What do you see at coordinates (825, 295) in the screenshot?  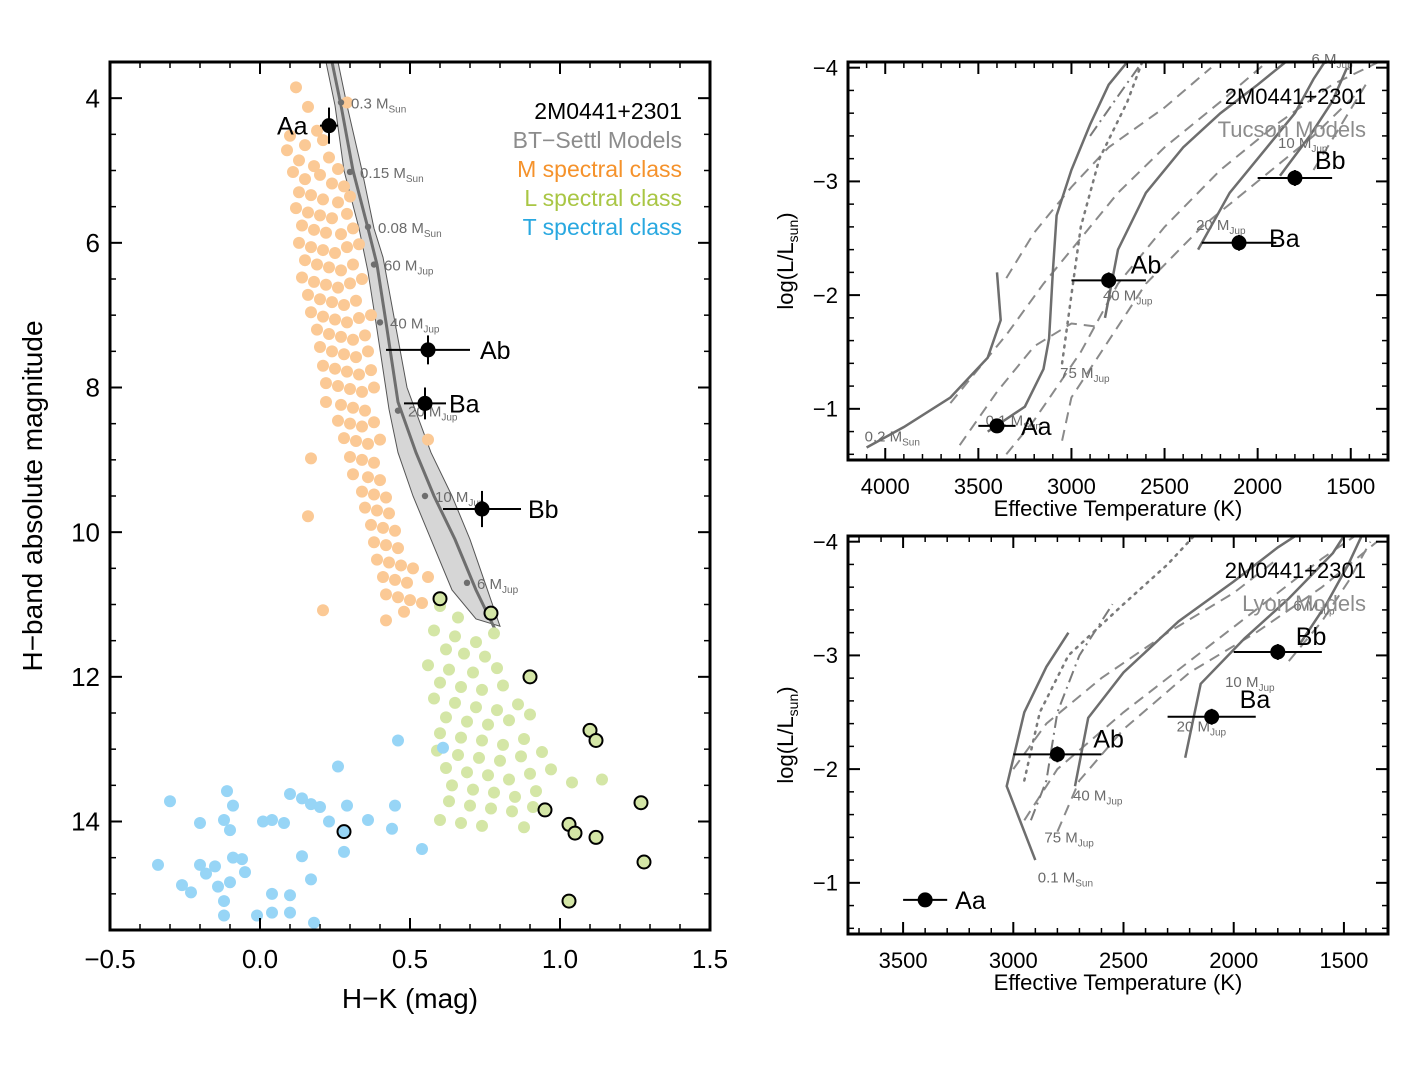 I see `tucson-ytick-label: −2` at bounding box center [825, 295].